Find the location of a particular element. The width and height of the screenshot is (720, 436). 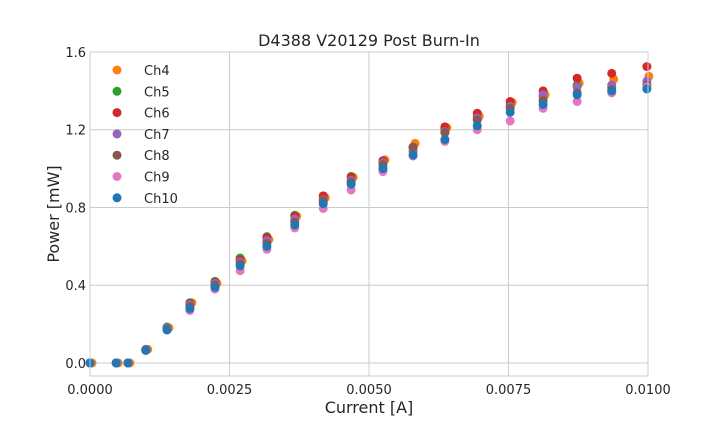

legend-label: Ch5 is located at coordinates (157, 92).